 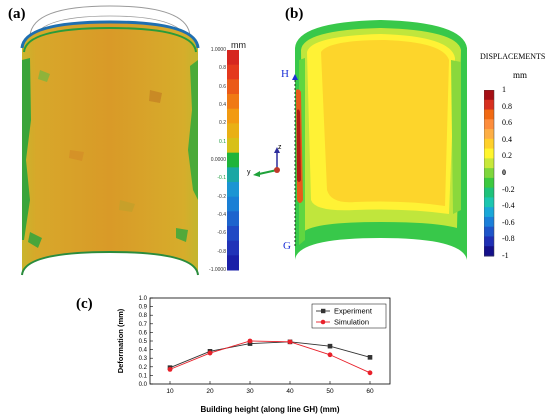 I want to click on x-tick-label: 20, so click(x=210, y=391).